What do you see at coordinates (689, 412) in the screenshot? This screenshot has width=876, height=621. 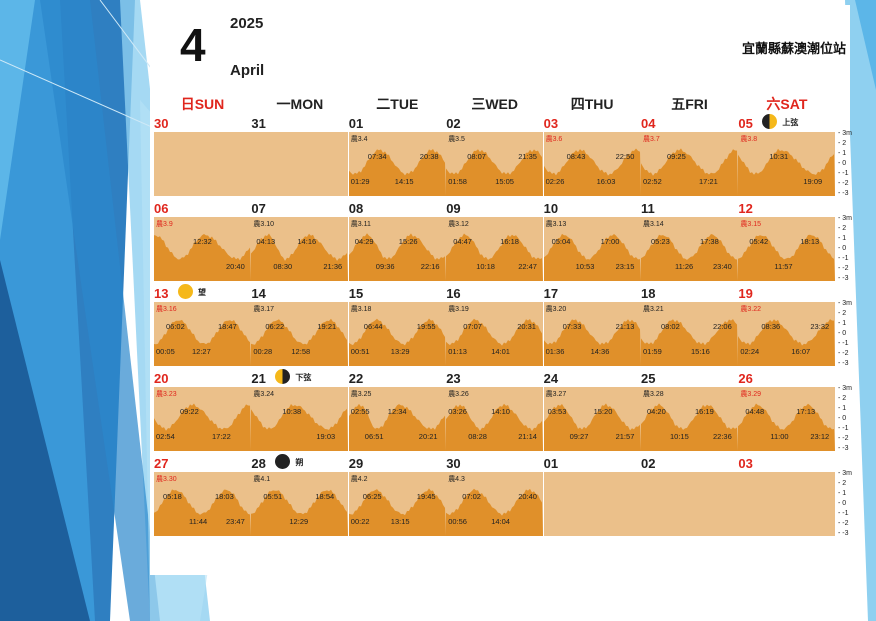 I see `day-cell: 25 農3.28 04:20 16:19 10:15 22:36` at bounding box center [689, 412].